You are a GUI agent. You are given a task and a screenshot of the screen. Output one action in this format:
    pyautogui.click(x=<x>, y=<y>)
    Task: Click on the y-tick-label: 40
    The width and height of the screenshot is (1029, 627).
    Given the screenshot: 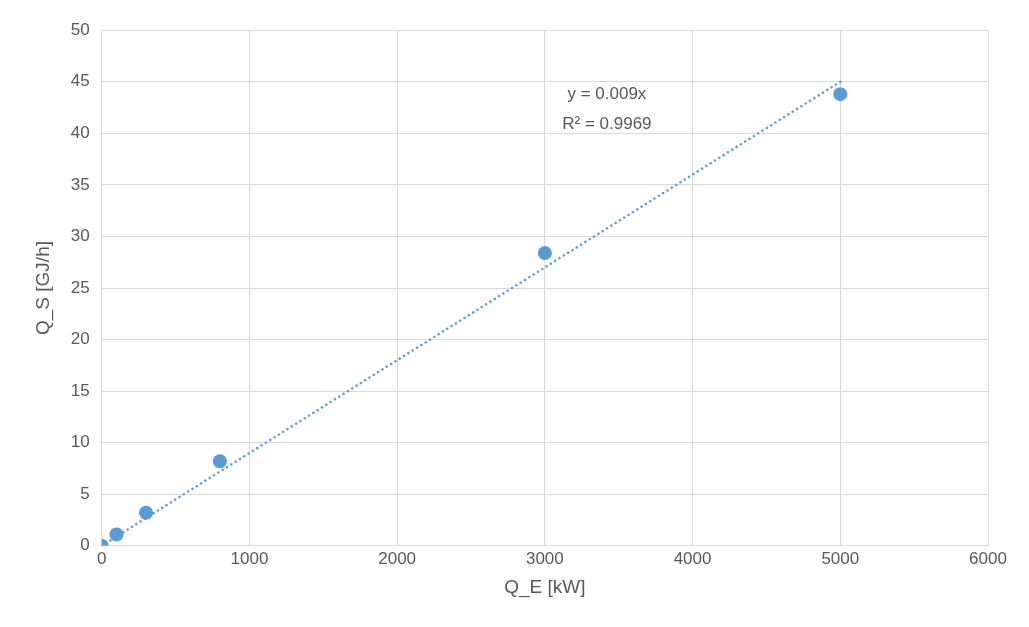 What is the action you would take?
    pyautogui.click(x=80, y=133)
    